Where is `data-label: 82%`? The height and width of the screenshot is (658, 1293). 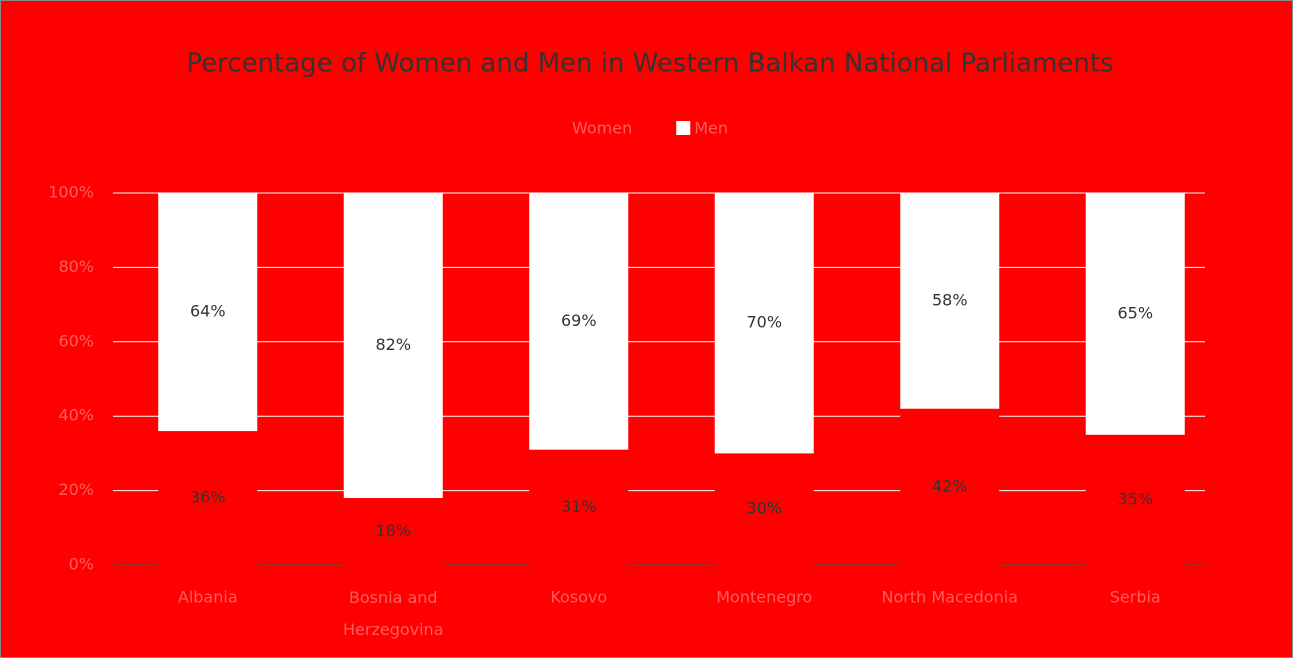 data-label: 82% is located at coordinates (393, 344).